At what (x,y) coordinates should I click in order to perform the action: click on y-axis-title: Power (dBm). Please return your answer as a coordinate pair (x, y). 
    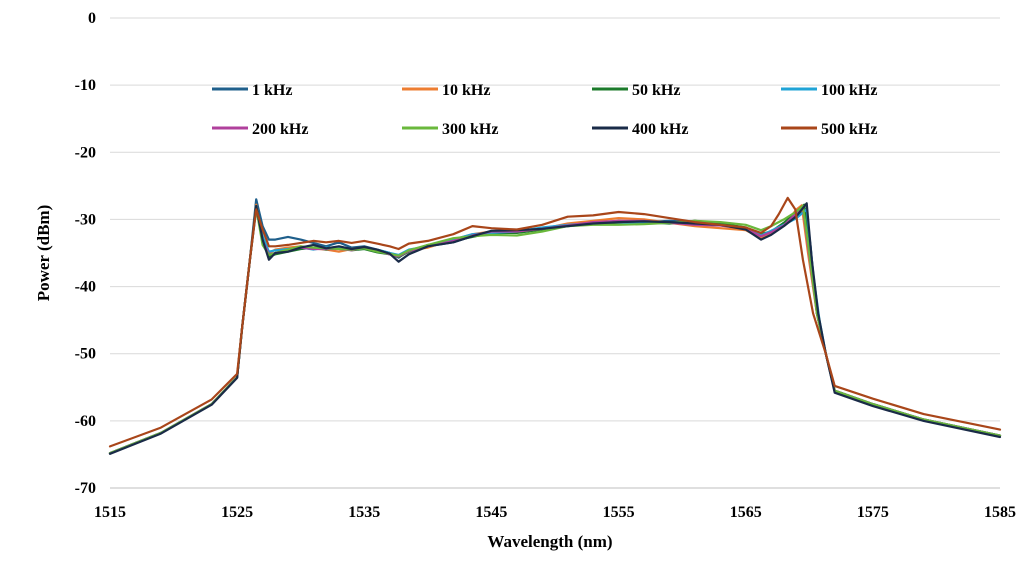
    Looking at the image, I should click on (43, 253).